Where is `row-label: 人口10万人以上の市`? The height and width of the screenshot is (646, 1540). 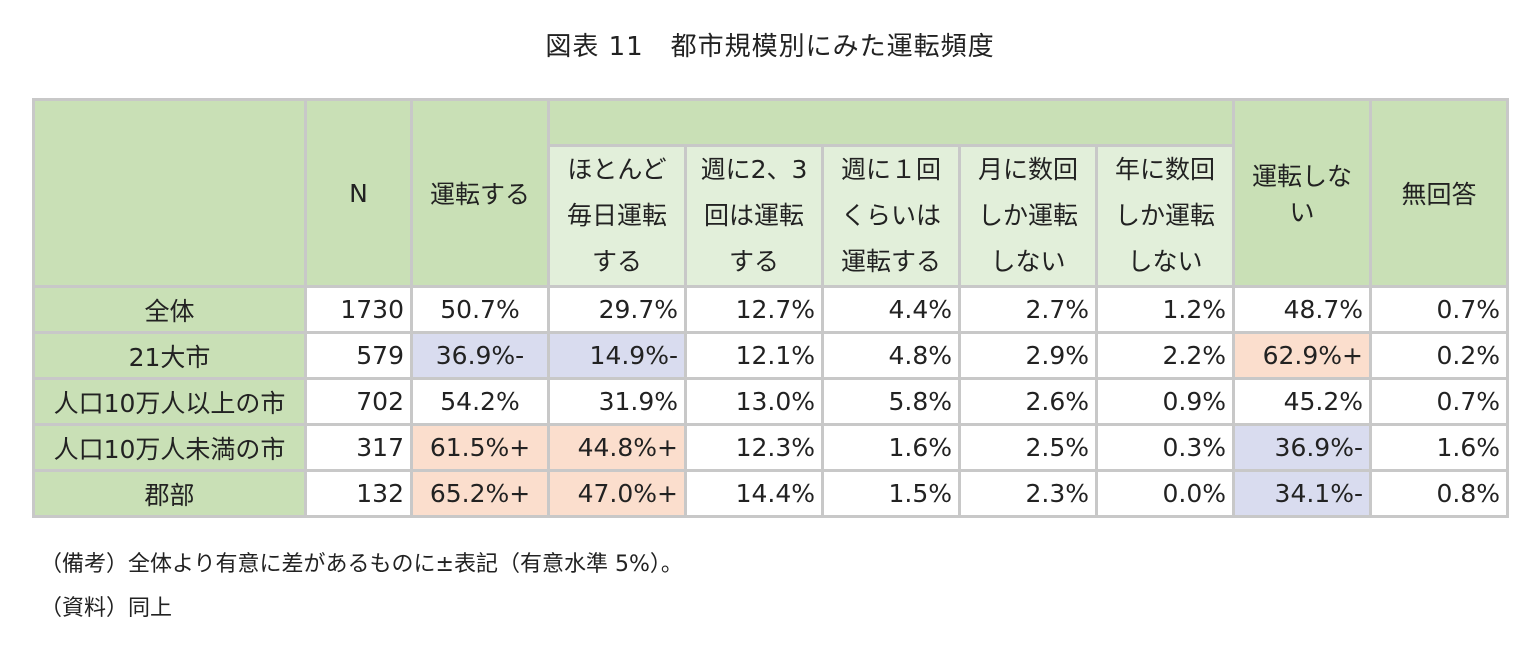
row-label: 人口10万人以上の市 is located at coordinates (169, 401).